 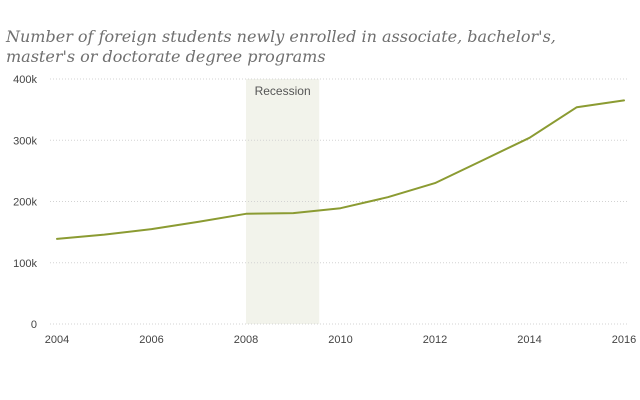 I want to click on recession-shade, so click(x=283, y=201).